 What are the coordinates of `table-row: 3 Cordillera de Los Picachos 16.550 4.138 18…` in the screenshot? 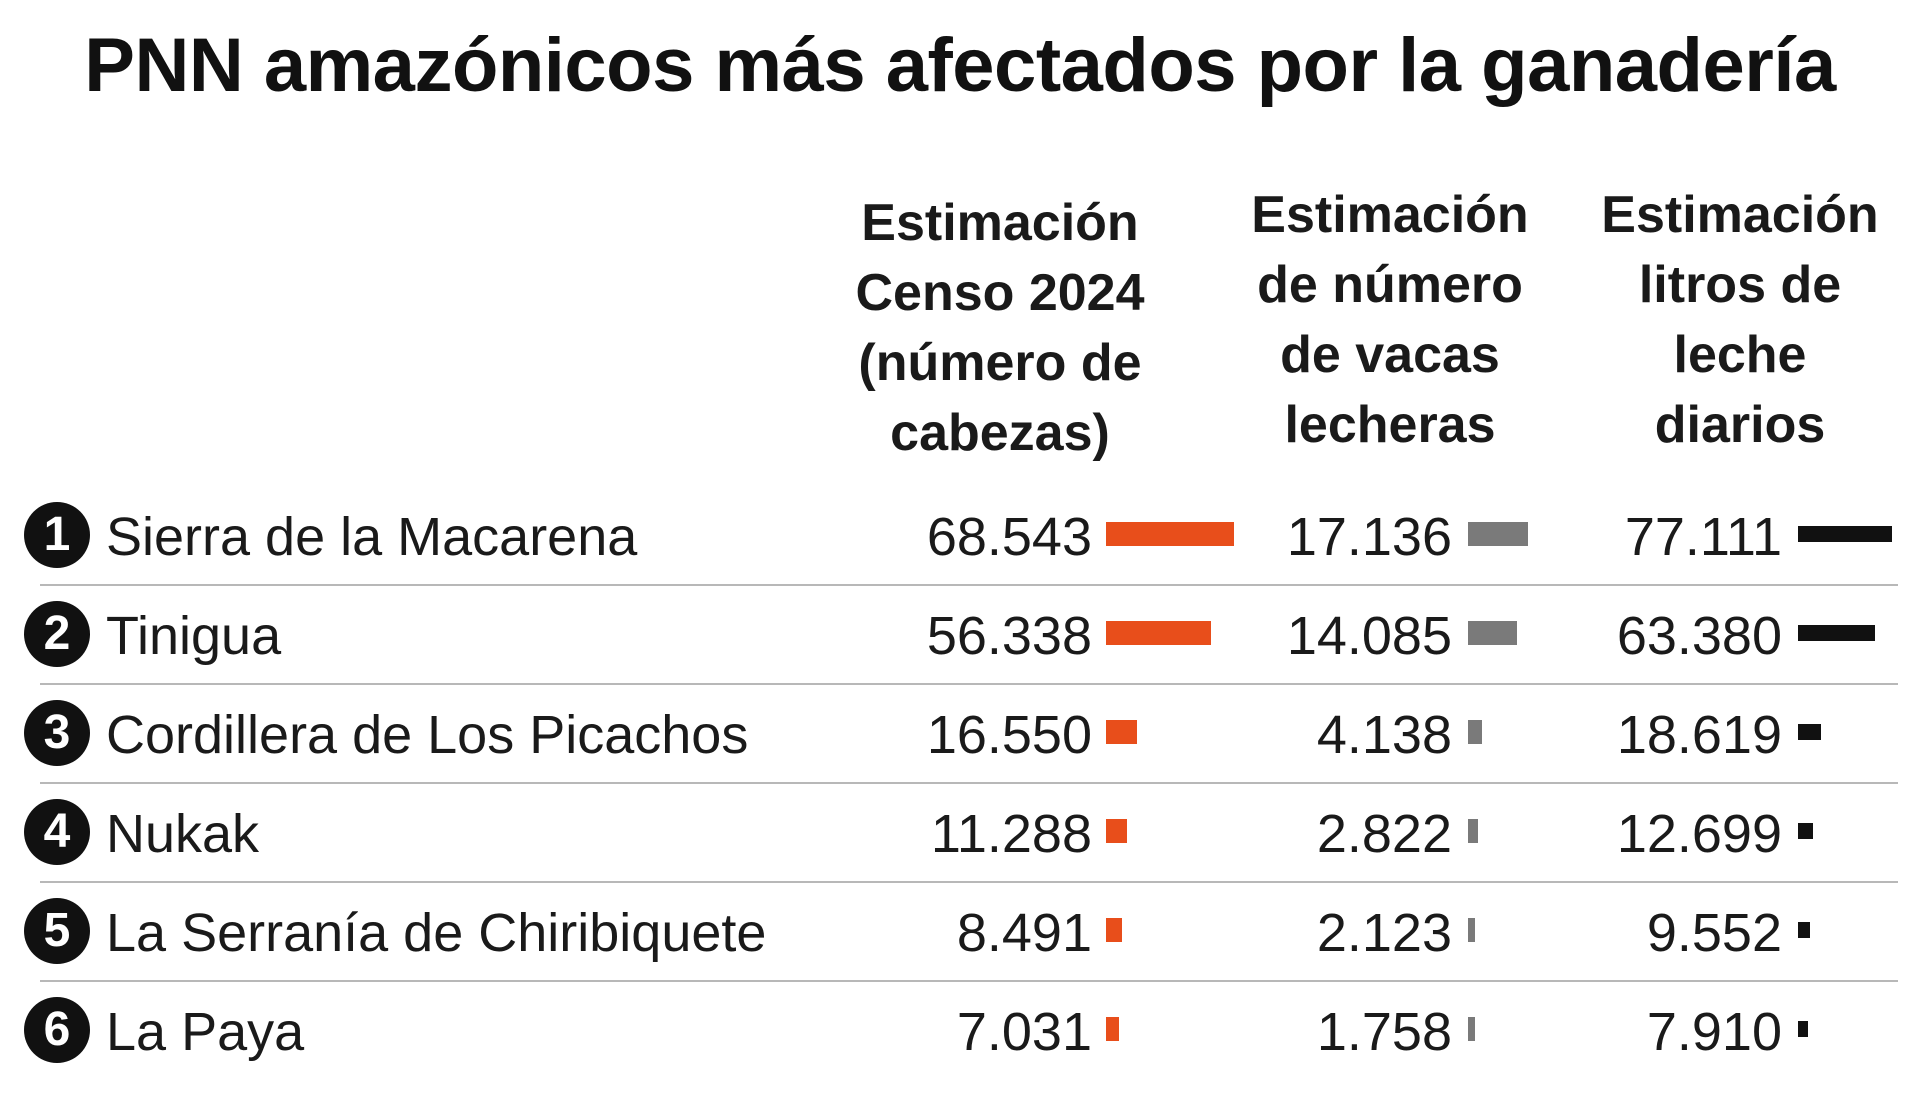 It's located at (960, 747).